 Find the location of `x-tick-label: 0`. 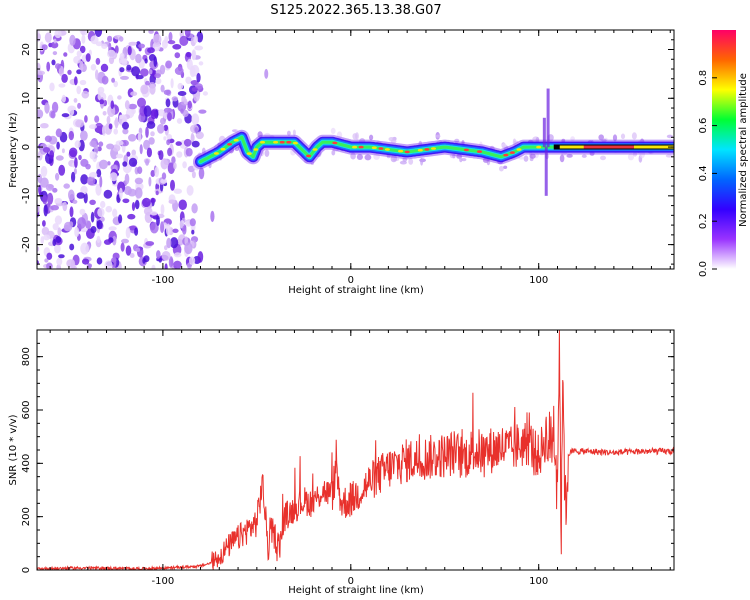

x-tick-label: 0 is located at coordinates (351, 581).